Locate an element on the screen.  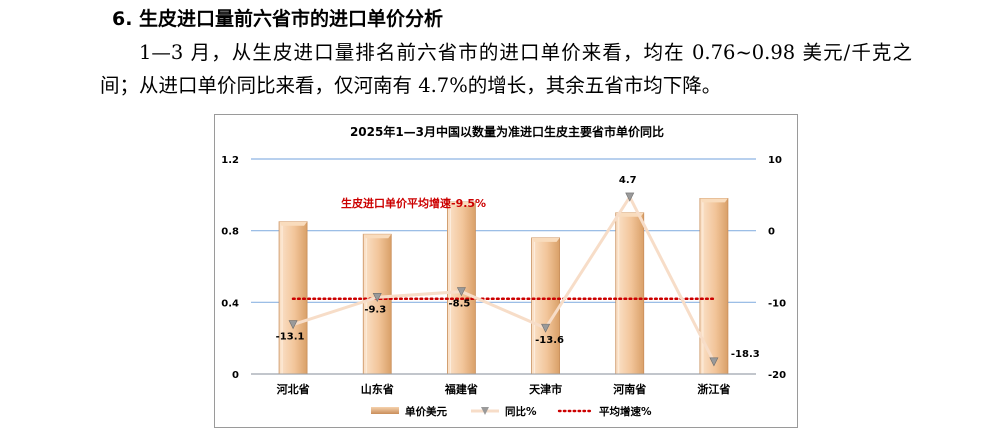
legend-bar-swatch is located at coordinates (385, 410).